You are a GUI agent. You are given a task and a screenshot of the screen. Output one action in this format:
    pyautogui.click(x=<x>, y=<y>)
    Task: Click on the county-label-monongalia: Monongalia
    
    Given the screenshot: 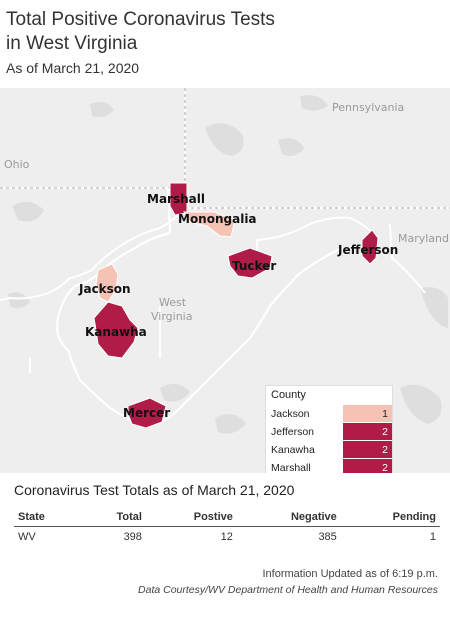 What is the action you would take?
    pyautogui.click(x=217, y=219)
    